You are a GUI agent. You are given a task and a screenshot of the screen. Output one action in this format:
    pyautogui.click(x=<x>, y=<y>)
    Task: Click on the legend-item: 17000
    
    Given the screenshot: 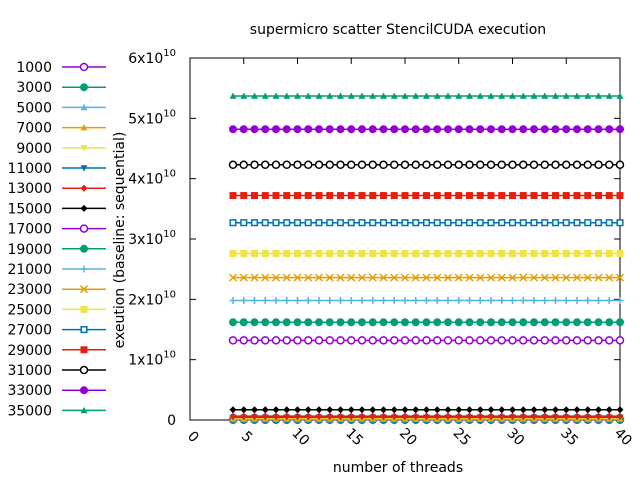 What is the action you would take?
    pyautogui.click(x=56, y=230)
    